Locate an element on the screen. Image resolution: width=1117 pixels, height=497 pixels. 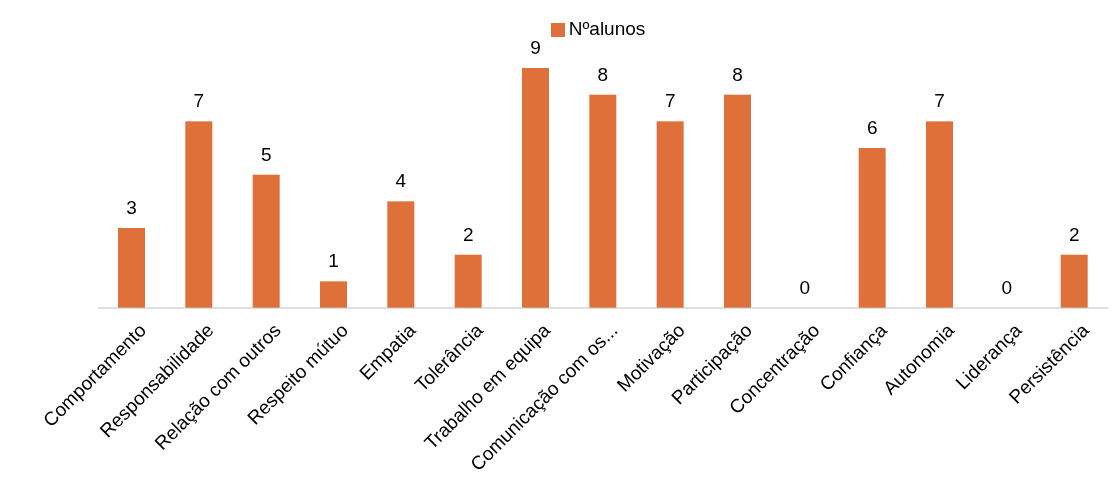
data-label: 5 is located at coordinates (266, 154).